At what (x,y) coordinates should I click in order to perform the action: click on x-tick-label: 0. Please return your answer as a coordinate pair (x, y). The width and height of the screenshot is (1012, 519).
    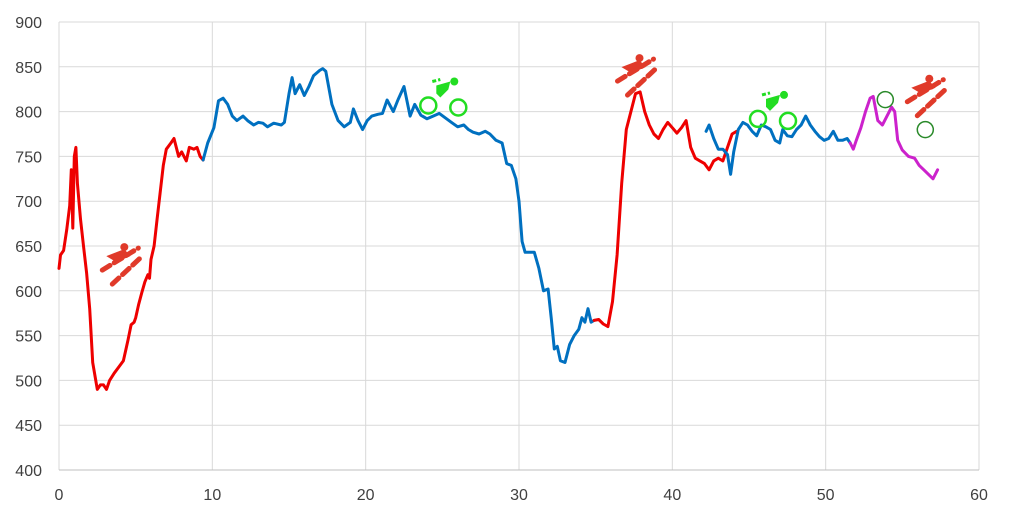
    Looking at the image, I should click on (59, 495).